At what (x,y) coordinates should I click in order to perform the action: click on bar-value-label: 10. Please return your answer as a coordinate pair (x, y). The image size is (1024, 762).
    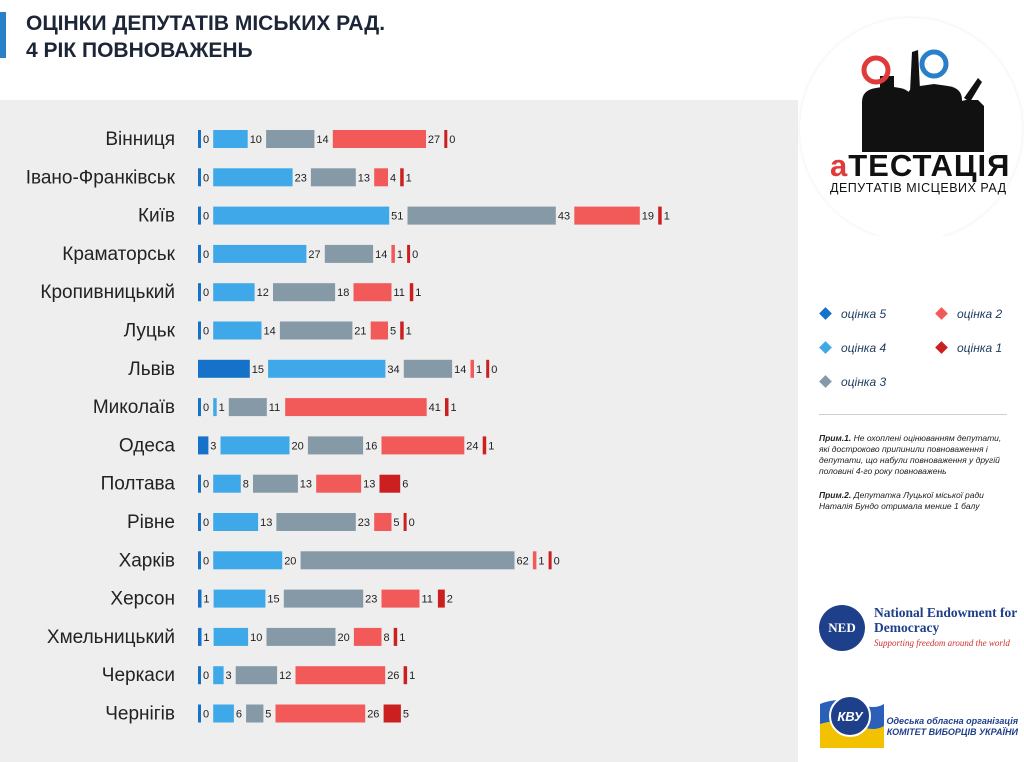
    Looking at the image, I should click on (256, 638).